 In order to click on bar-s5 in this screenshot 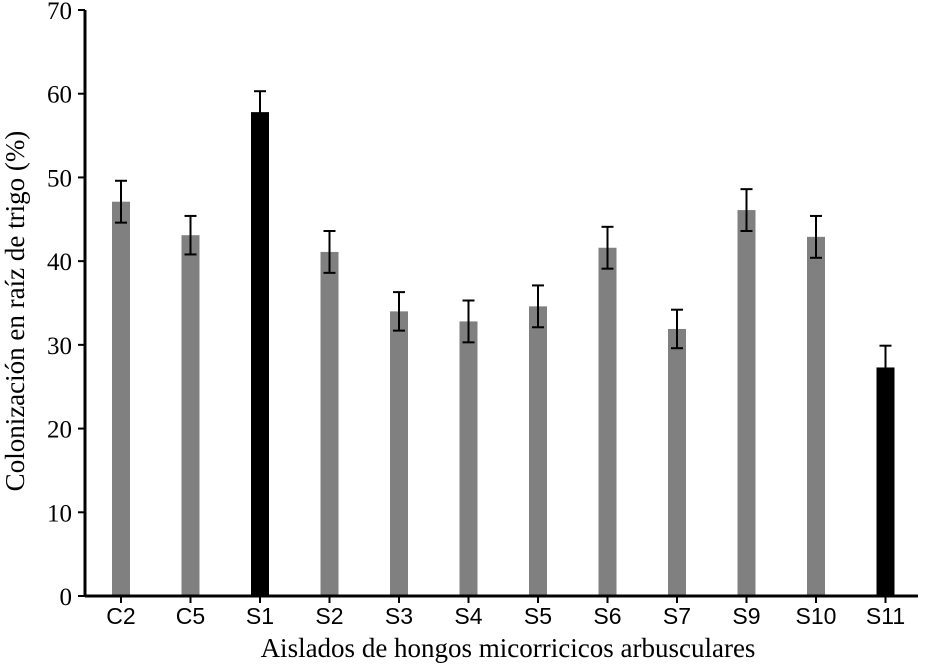, I will do `click(538, 451)`.